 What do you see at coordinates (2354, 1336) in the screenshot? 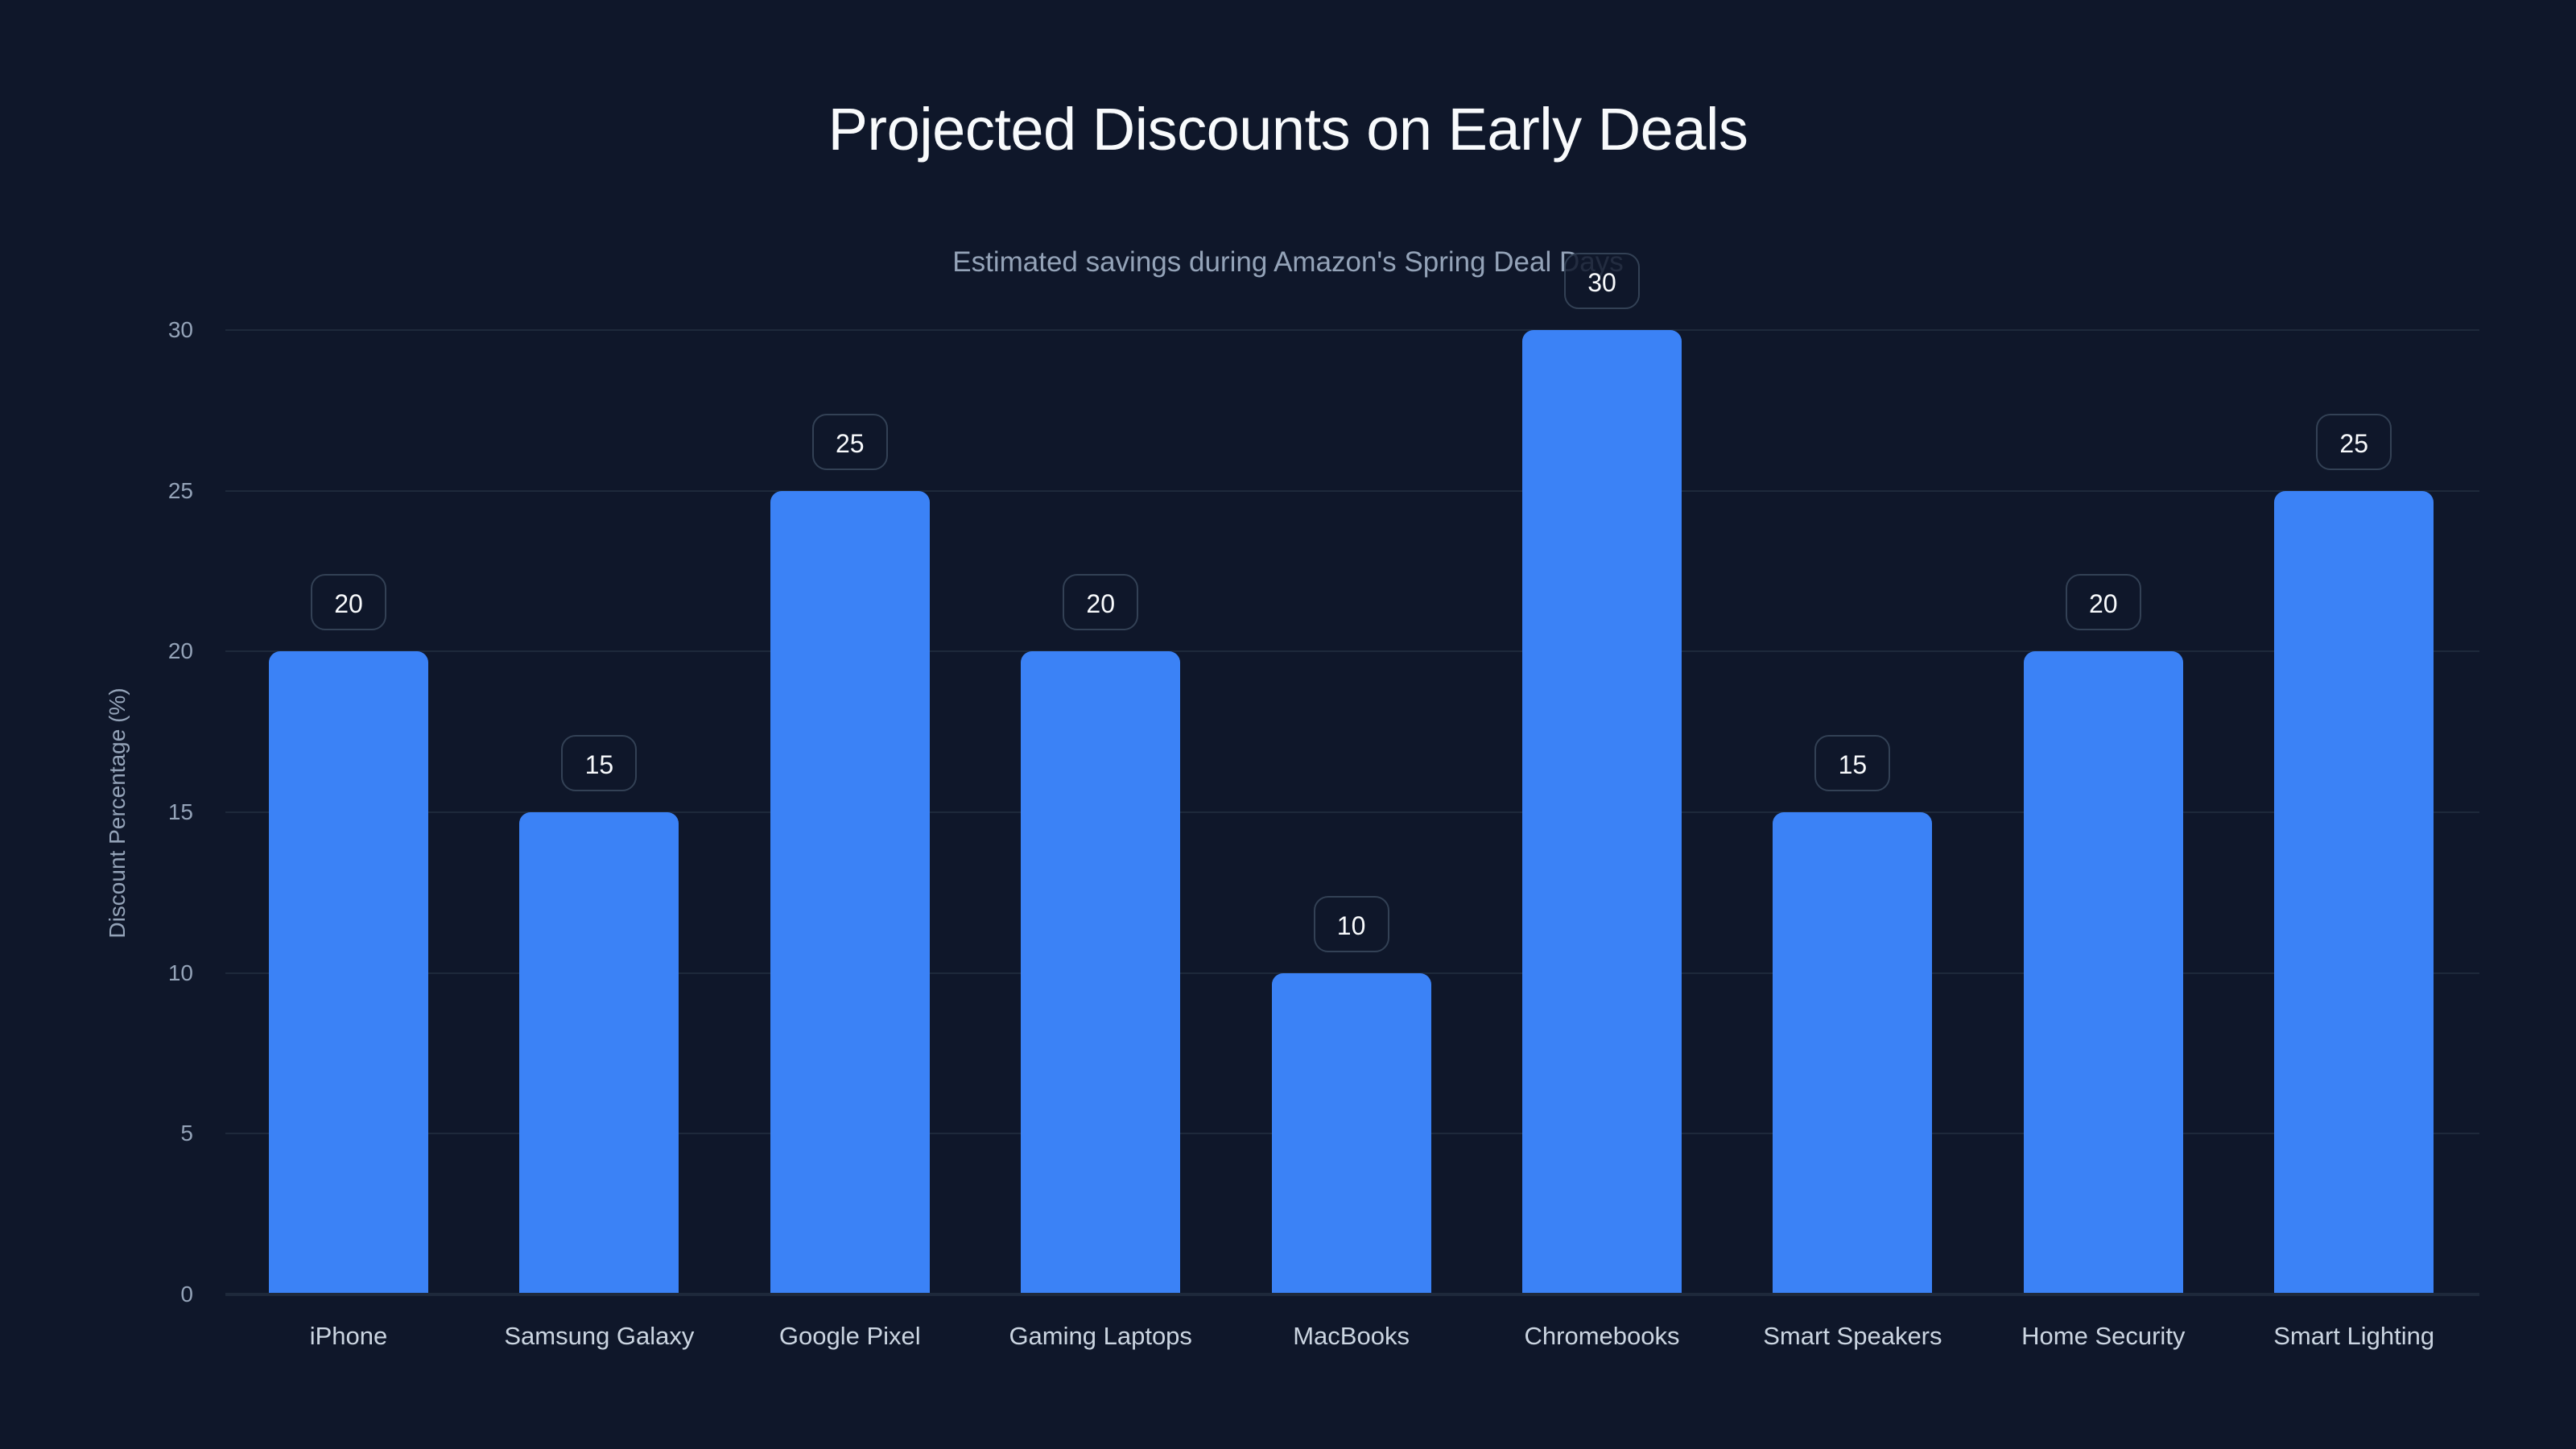
I see `x-tick-label: Smart Lighting` at bounding box center [2354, 1336].